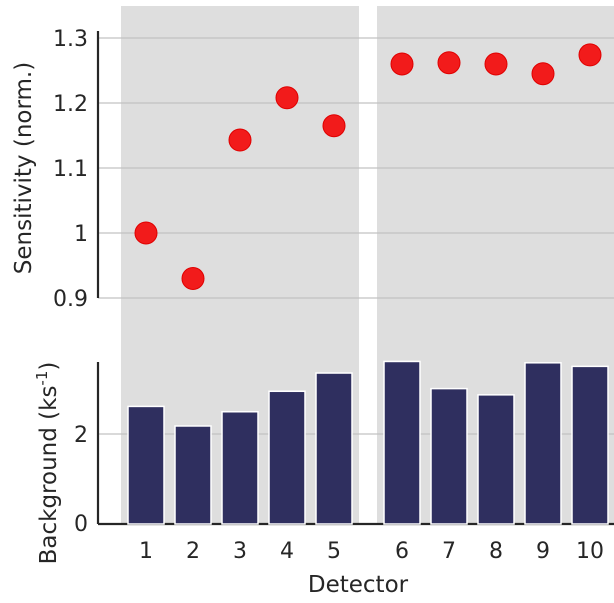 The image size is (614, 603). I want to click on background-axis-label-end: ), so click(49, 366).